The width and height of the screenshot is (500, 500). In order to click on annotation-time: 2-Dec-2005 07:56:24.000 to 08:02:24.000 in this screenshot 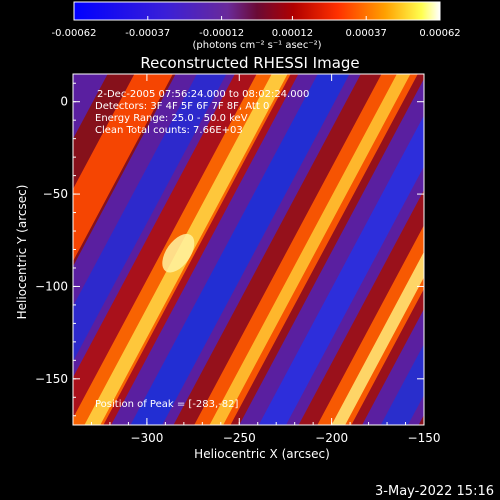, I will do `click(203, 94)`.